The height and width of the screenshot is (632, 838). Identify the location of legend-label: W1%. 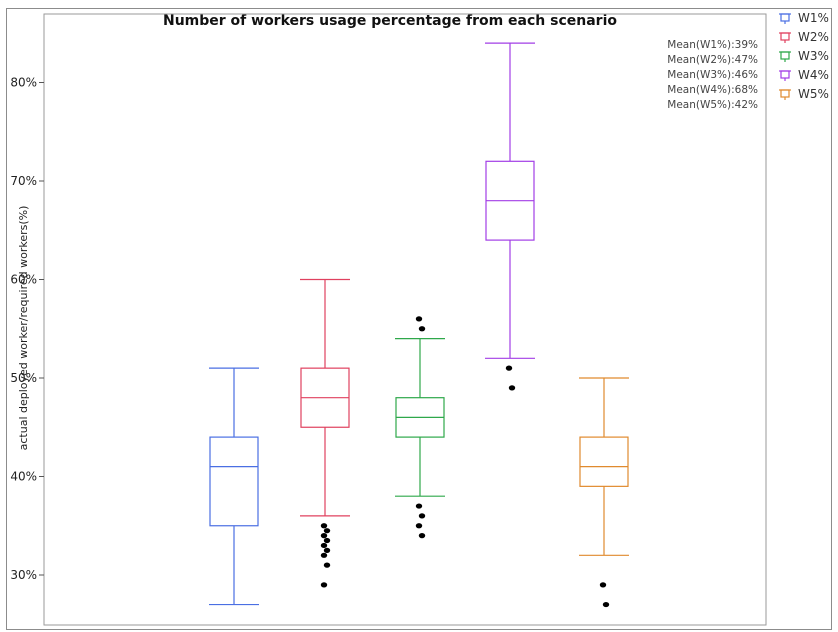
(813, 18).